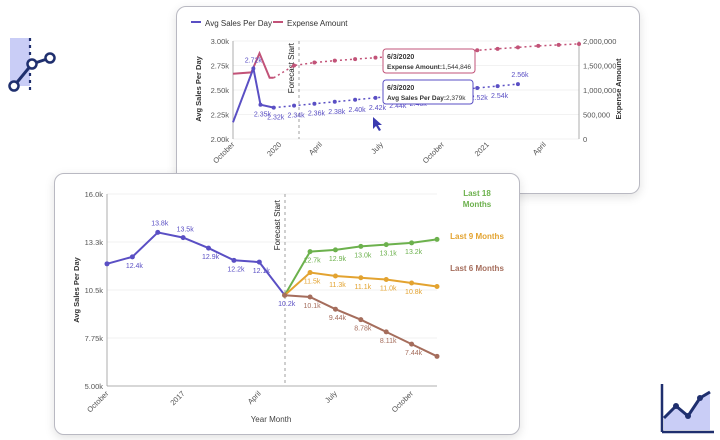 Image resolution: width=720 pixels, height=440 pixels. What do you see at coordinates (32, 65) in the screenshot?
I see `scatter-line-icon` at bounding box center [32, 65].